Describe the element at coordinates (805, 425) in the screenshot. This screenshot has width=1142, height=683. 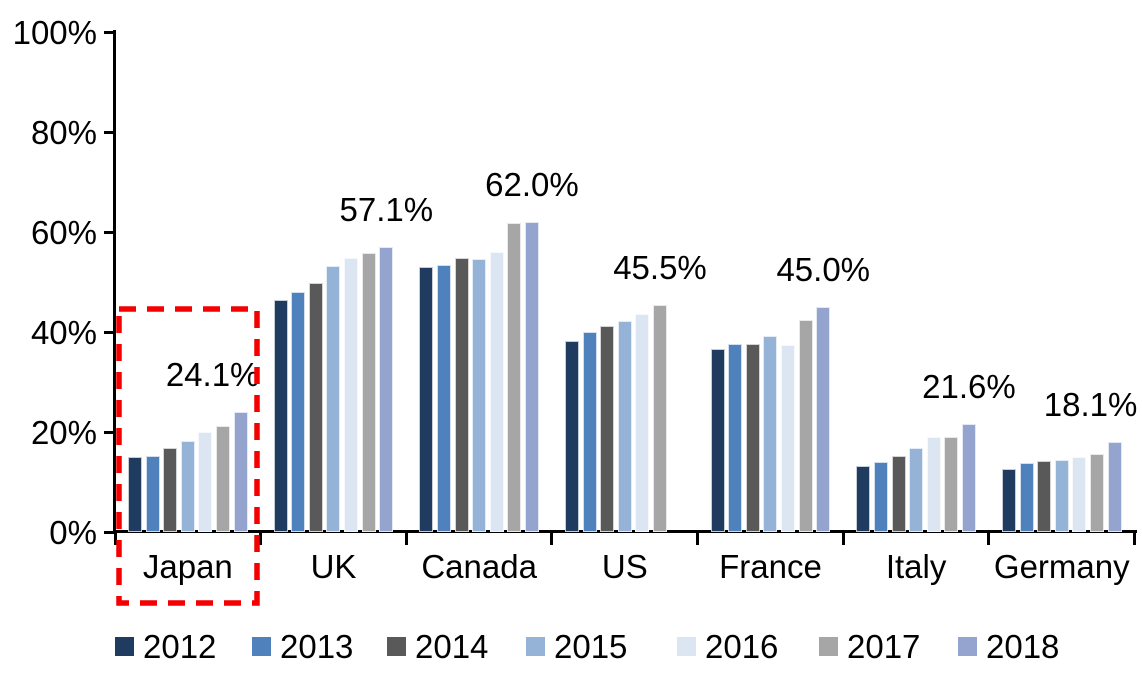
I see `bar-france-2017` at that location.